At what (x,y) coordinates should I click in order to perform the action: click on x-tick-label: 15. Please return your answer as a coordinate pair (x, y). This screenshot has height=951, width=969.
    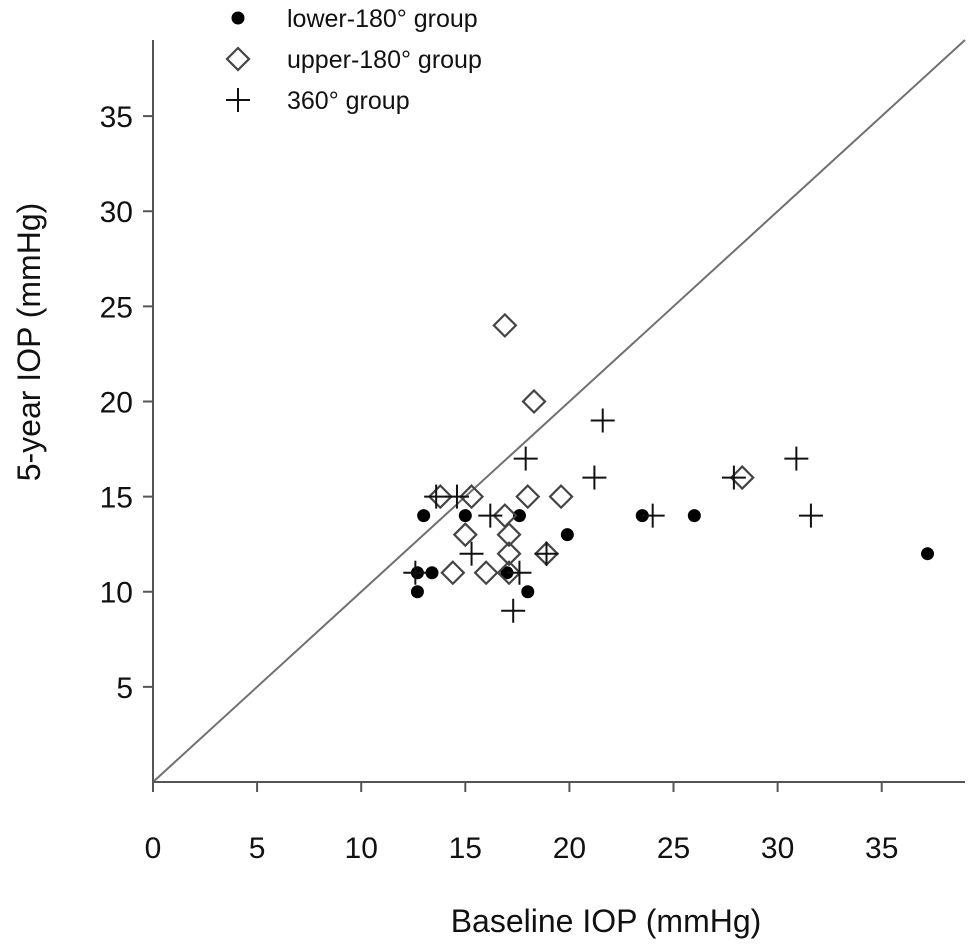
    Looking at the image, I should click on (465, 848).